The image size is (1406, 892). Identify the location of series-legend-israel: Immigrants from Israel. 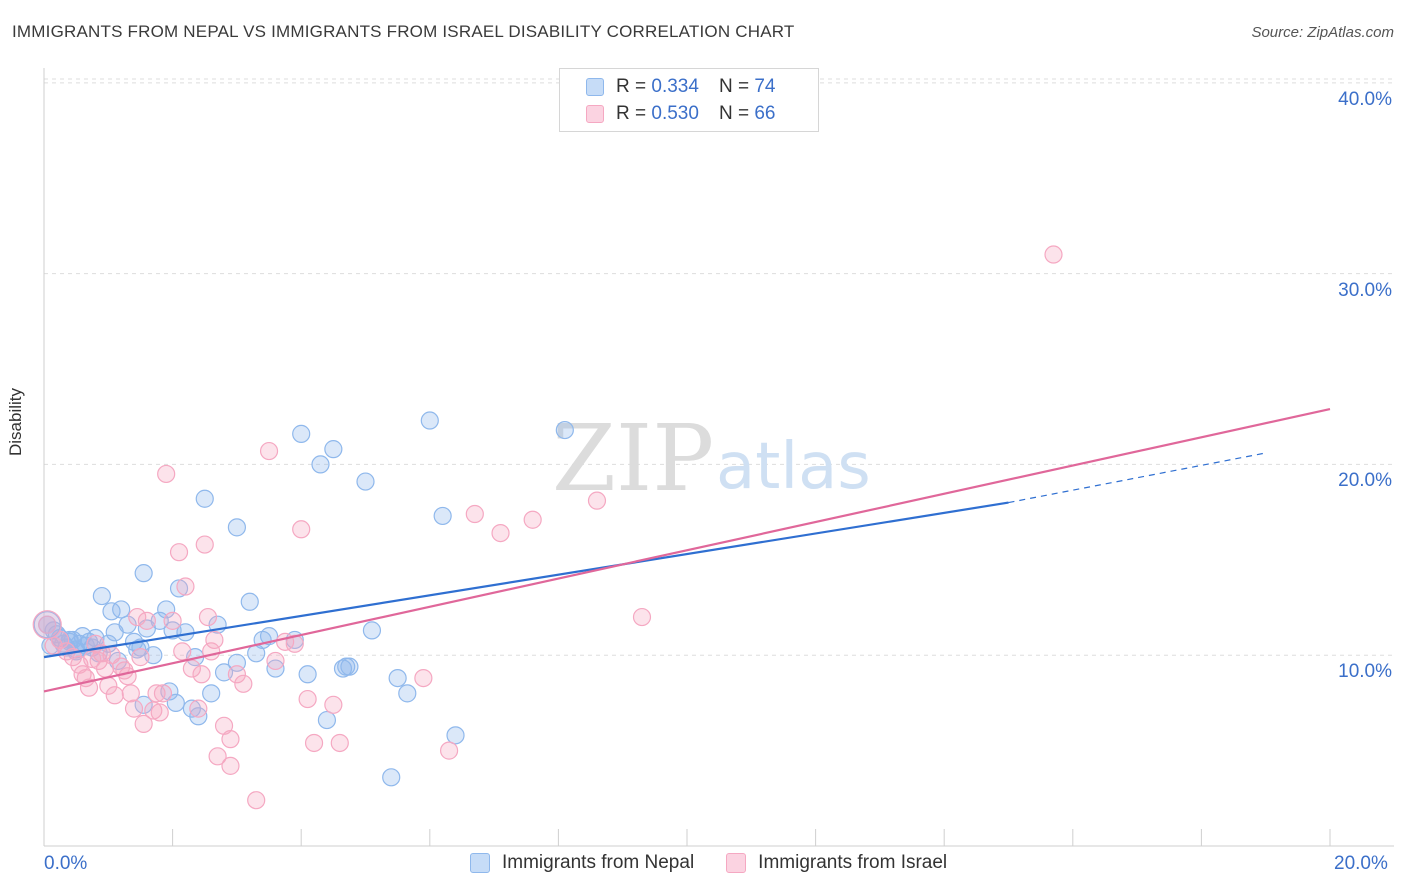
(836, 863).